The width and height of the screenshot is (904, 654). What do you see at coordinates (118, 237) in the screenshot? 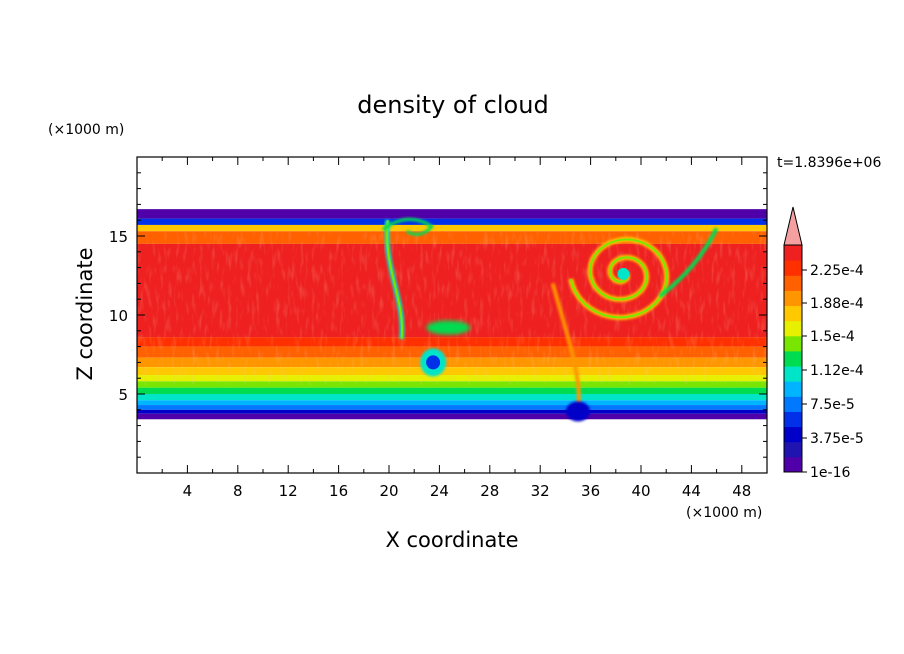
I see `y-tick-label: 15` at bounding box center [118, 237].